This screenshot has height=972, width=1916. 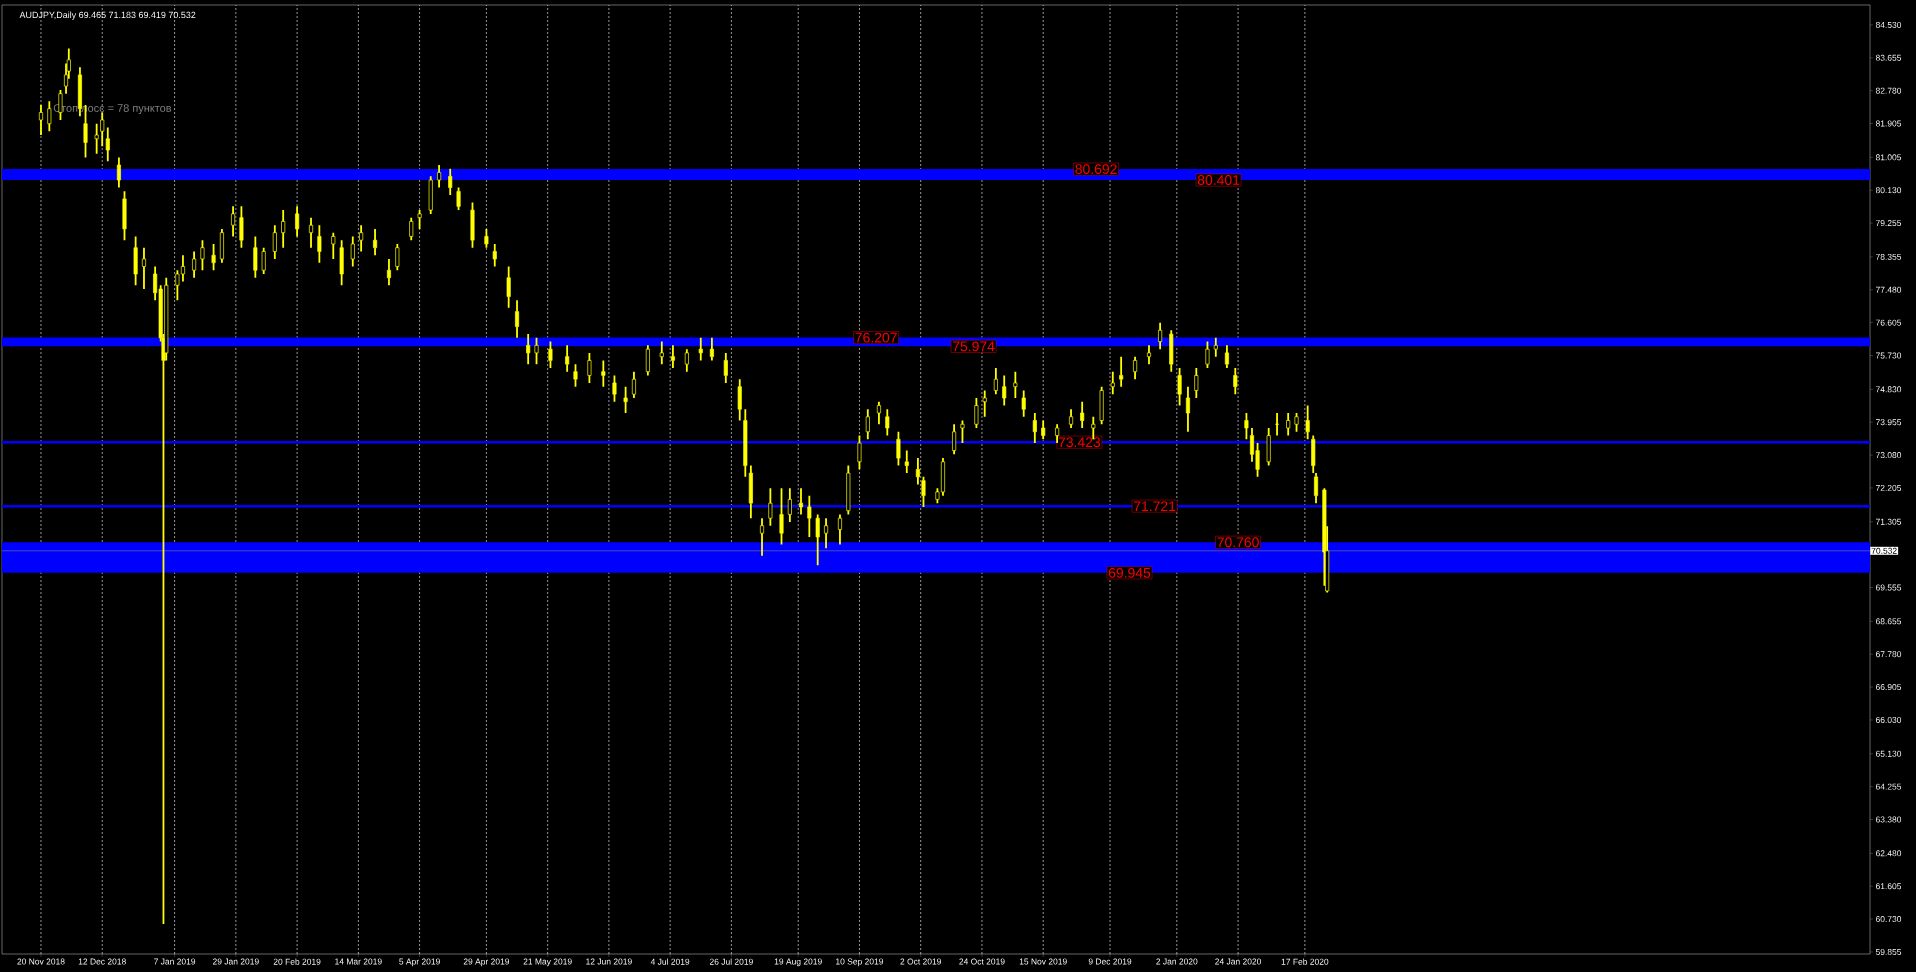 What do you see at coordinates (419, 962) in the screenshot?
I see `x-tick-label: 5 Apr 2019` at bounding box center [419, 962].